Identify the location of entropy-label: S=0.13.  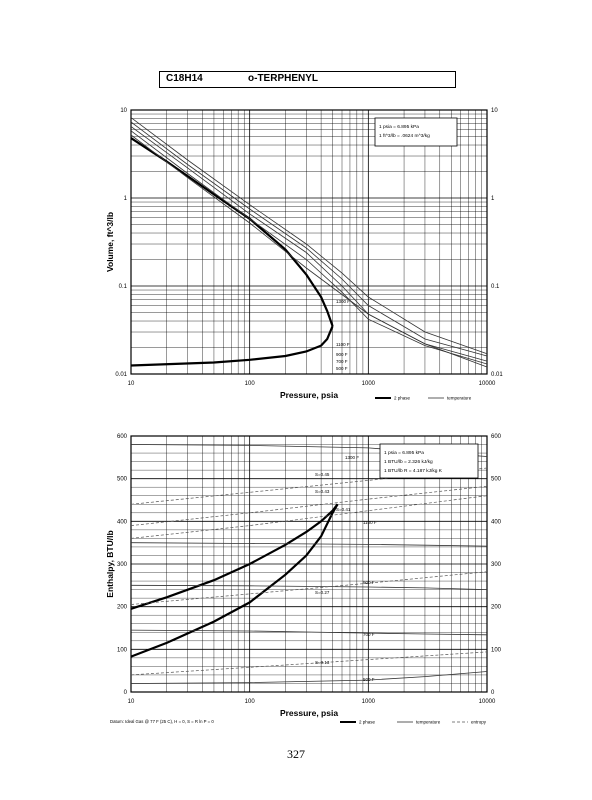
(322, 662).